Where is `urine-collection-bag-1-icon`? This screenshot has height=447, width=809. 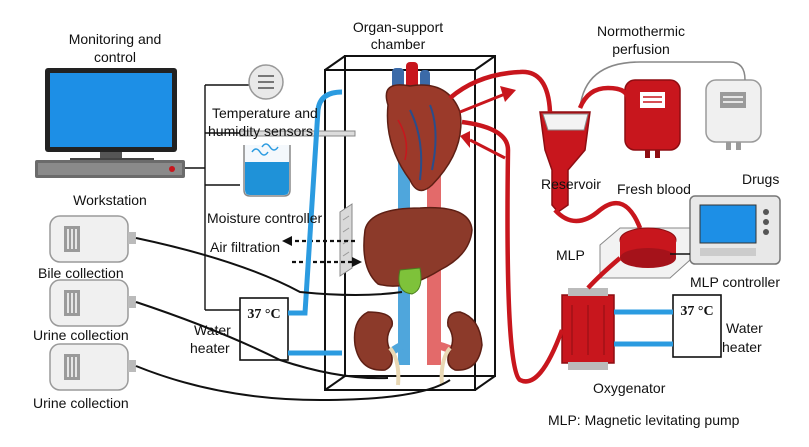 urine-collection-bag-1-icon is located at coordinates (92, 303).